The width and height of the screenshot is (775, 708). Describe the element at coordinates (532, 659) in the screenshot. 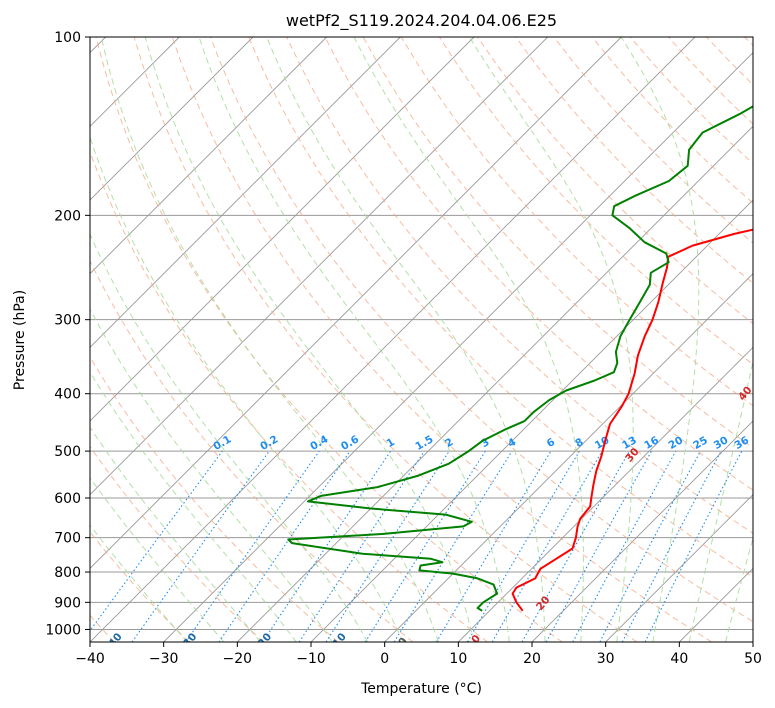

I see `x-tick-label: 20` at that location.